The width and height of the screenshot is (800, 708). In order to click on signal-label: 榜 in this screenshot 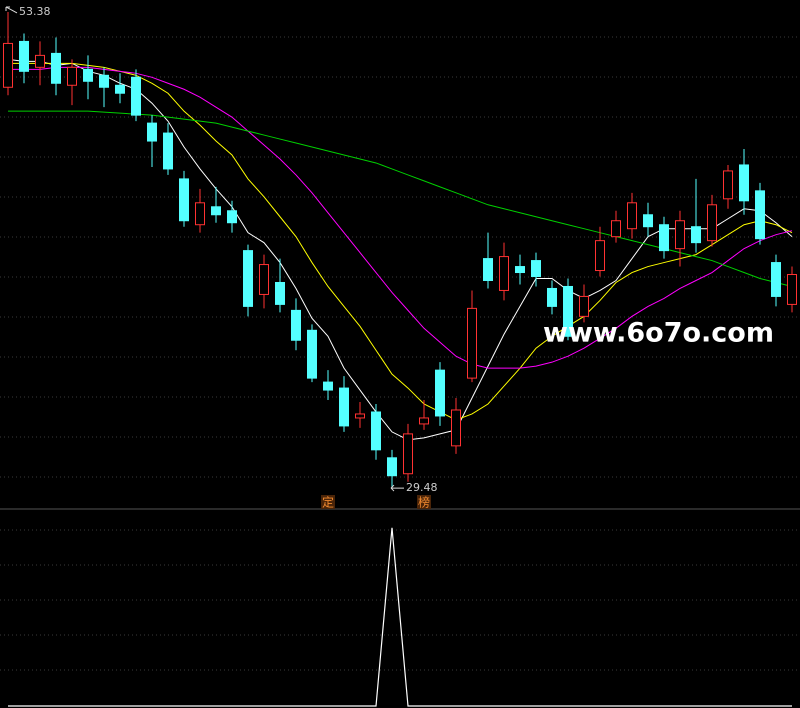, I will do `click(424, 502)`.